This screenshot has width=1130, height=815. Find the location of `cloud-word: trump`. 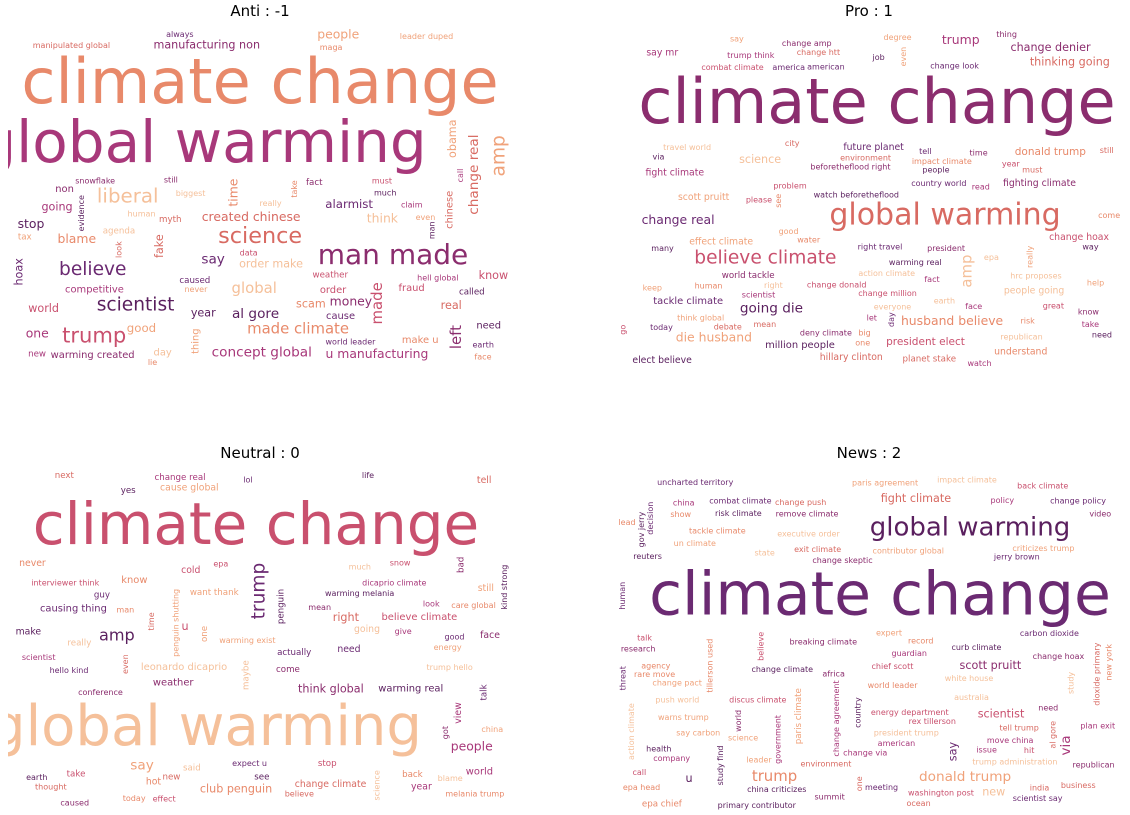

cloud-word: trump is located at coordinates (94, 334).